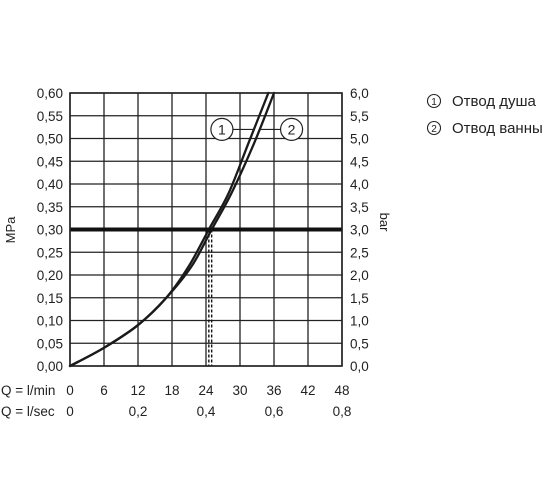 The height and width of the screenshot is (504, 560). Describe the element at coordinates (342, 411) in the screenshot. I see `x-tick-label: 0,8` at that location.